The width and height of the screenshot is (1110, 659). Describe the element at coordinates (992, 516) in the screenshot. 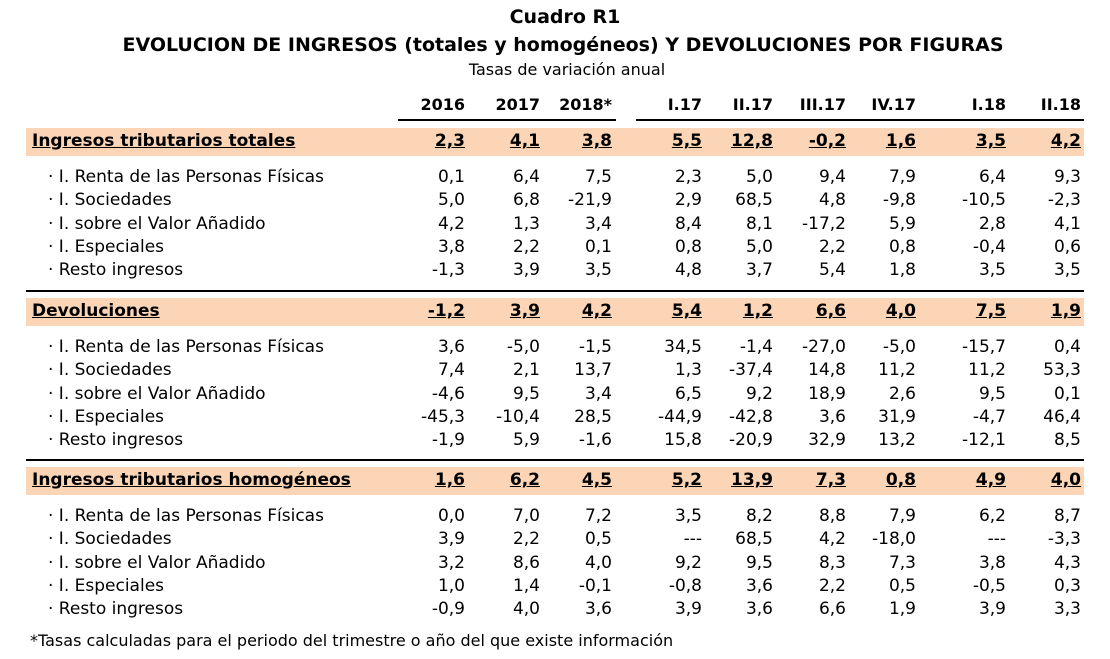

I see `table-cell: 6,2` at that location.